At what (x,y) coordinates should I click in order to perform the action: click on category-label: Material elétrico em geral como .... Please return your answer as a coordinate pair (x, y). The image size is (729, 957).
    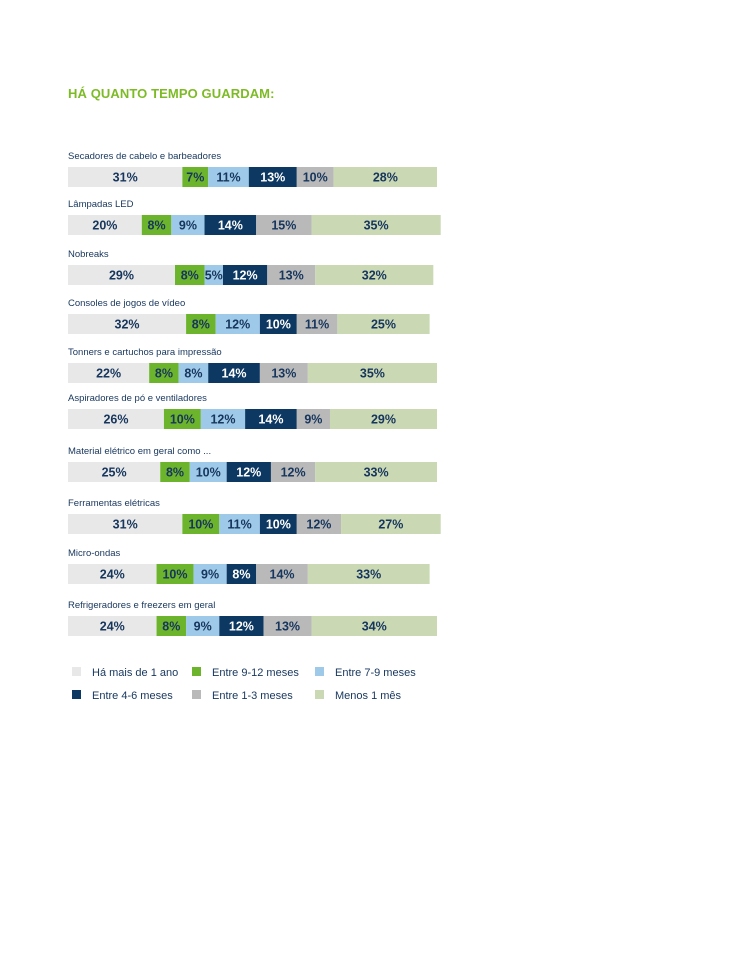
    Looking at the image, I should click on (139, 451).